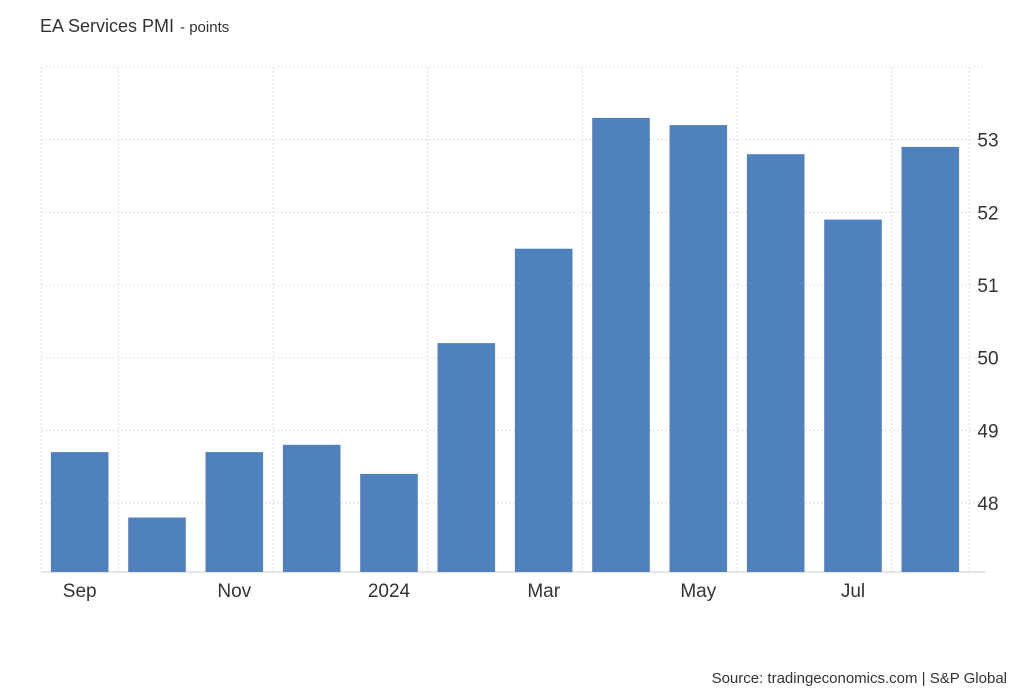 This screenshot has width=1024, height=700. I want to click on chart-title: EA Services PMI - points, so click(134, 26).